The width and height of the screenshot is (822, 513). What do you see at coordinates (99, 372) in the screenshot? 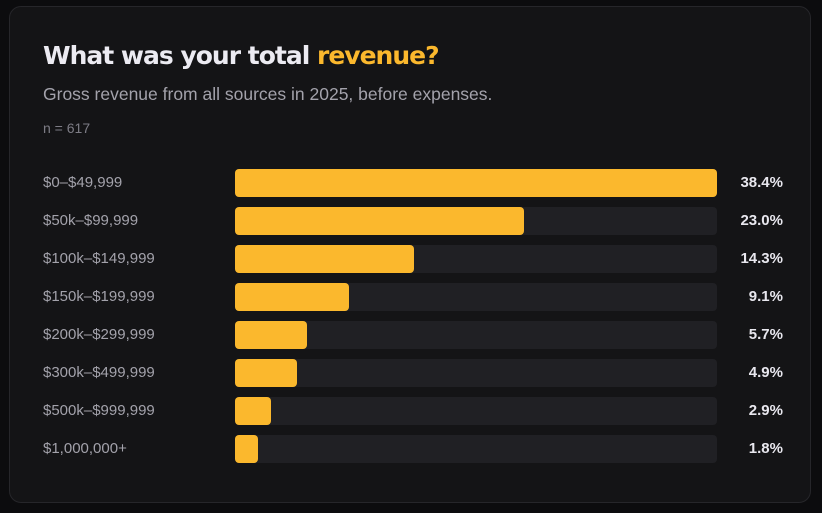
I see `category-label: $300k–$499,999` at bounding box center [99, 372].